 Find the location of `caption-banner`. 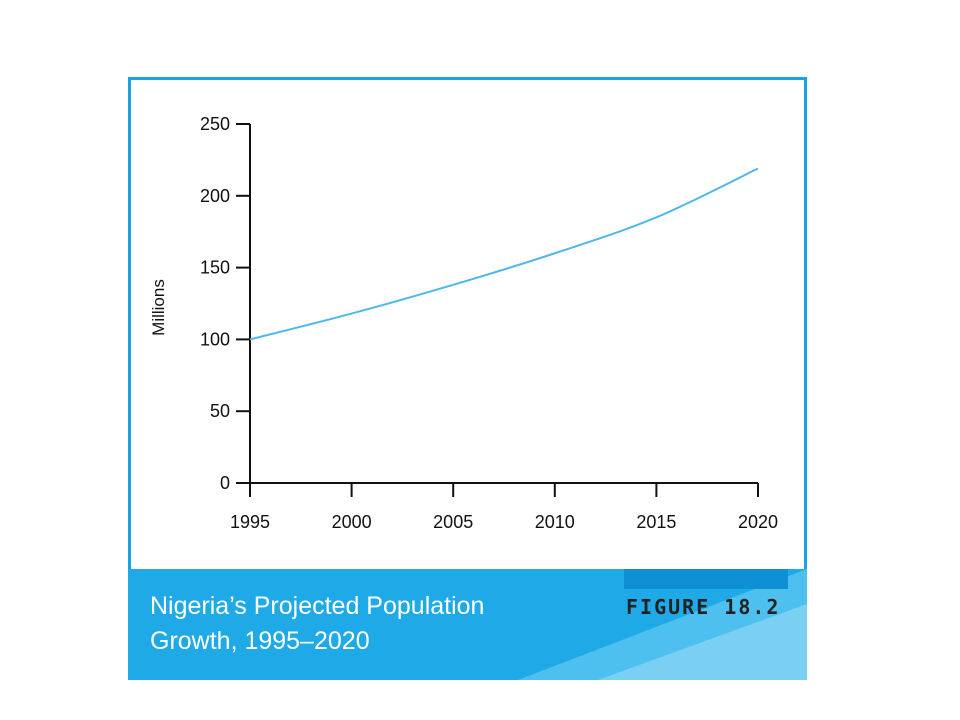

caption-banner is located at coordinates (467, 624).